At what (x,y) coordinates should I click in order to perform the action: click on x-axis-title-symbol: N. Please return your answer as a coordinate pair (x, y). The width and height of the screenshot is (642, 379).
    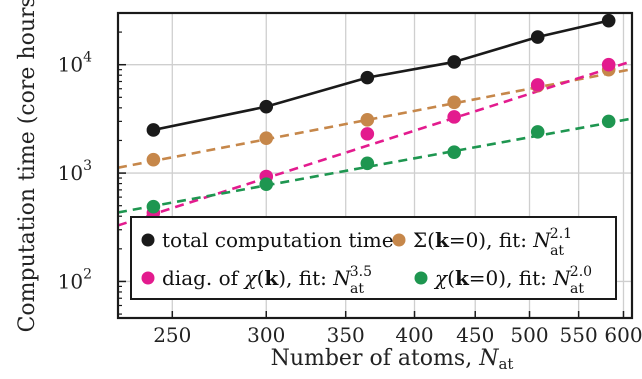
    Looking at the image, I should click on (488, 358).